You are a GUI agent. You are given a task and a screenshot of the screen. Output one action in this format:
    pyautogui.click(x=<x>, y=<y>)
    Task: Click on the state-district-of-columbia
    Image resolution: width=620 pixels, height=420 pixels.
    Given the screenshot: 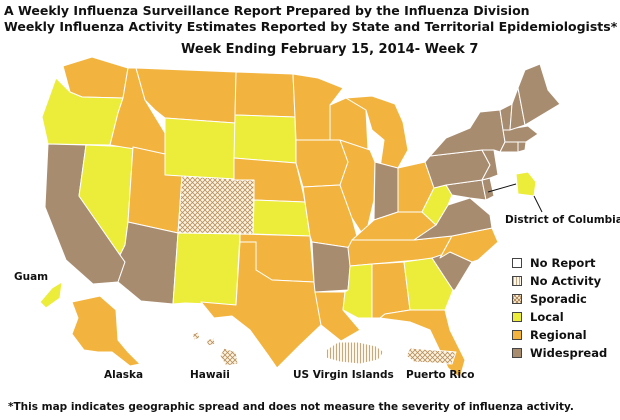 What is the action you would take?
    pyautogui.click(x=526, y=184)
    